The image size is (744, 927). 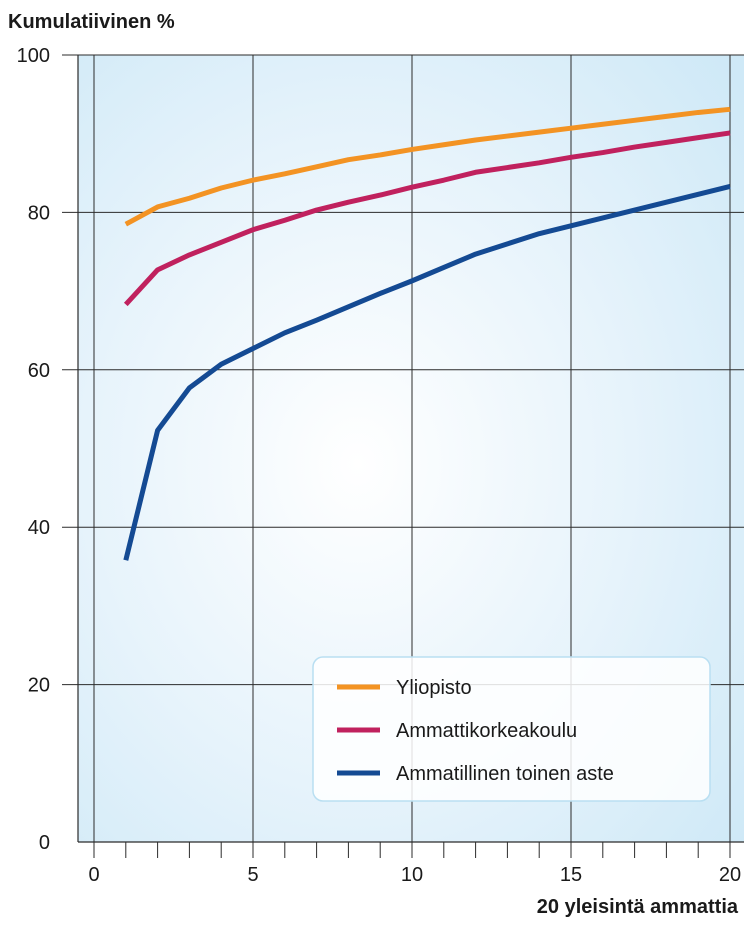 I want to click on legend-box, so click(x=511, y=729).